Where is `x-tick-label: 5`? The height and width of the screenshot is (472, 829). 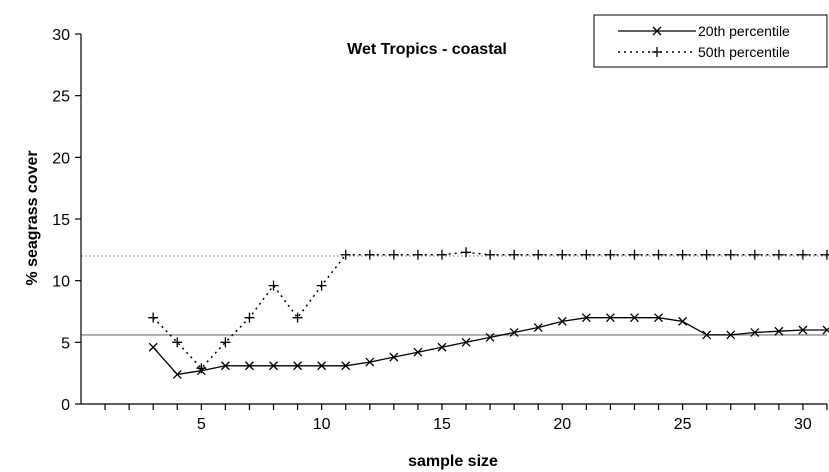 x-tick-label: 5 is located at coordinates (201, 424).